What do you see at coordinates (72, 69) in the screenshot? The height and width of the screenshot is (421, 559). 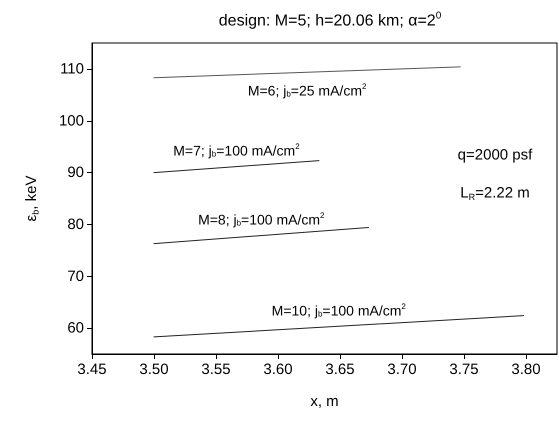 I see `y-tick-label: 110` at bounding box center [72, 69].